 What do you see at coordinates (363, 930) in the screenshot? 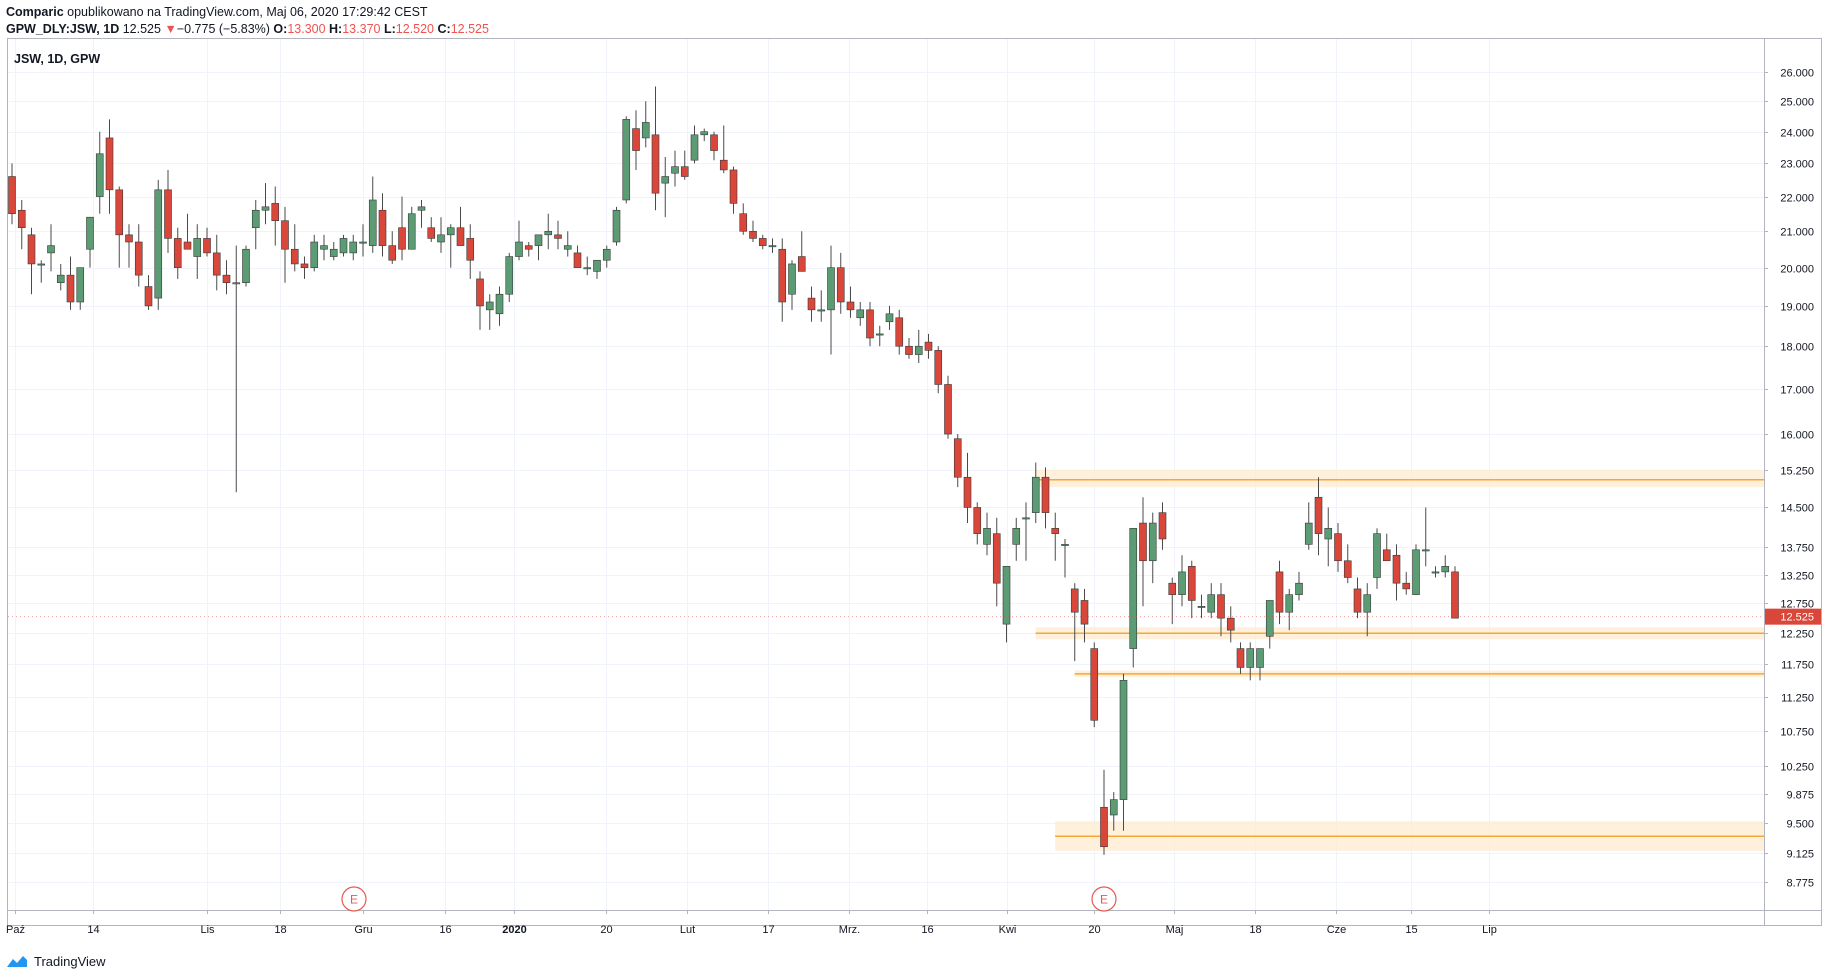
I see `time-tick-label: Gru` at bounding box center [363, 930].